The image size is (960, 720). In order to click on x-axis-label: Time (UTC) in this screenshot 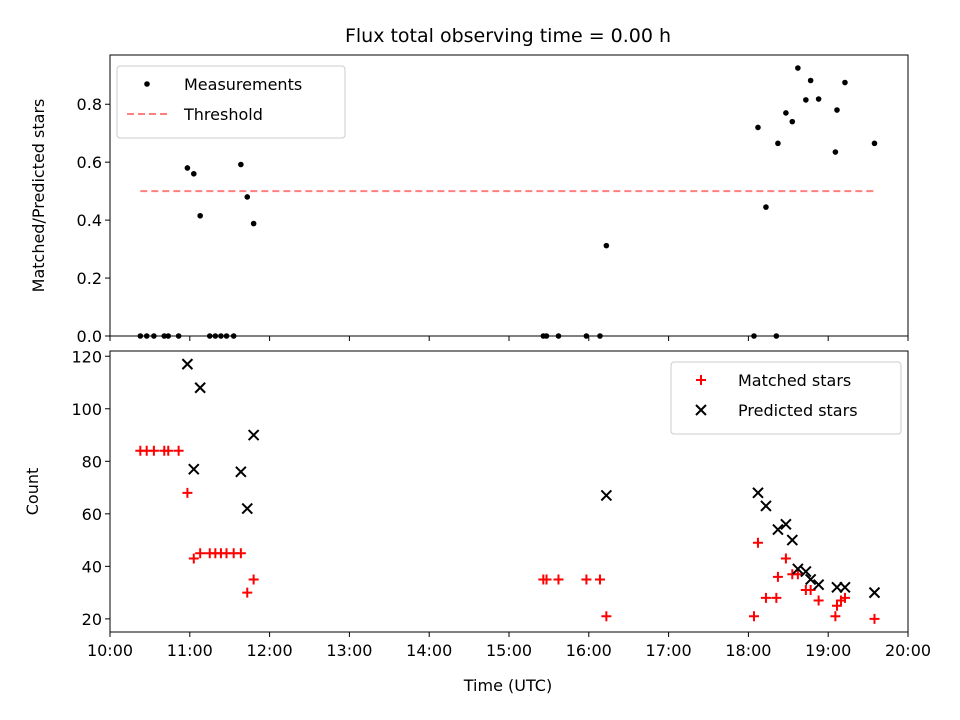, I will do `click(507, 685)`.